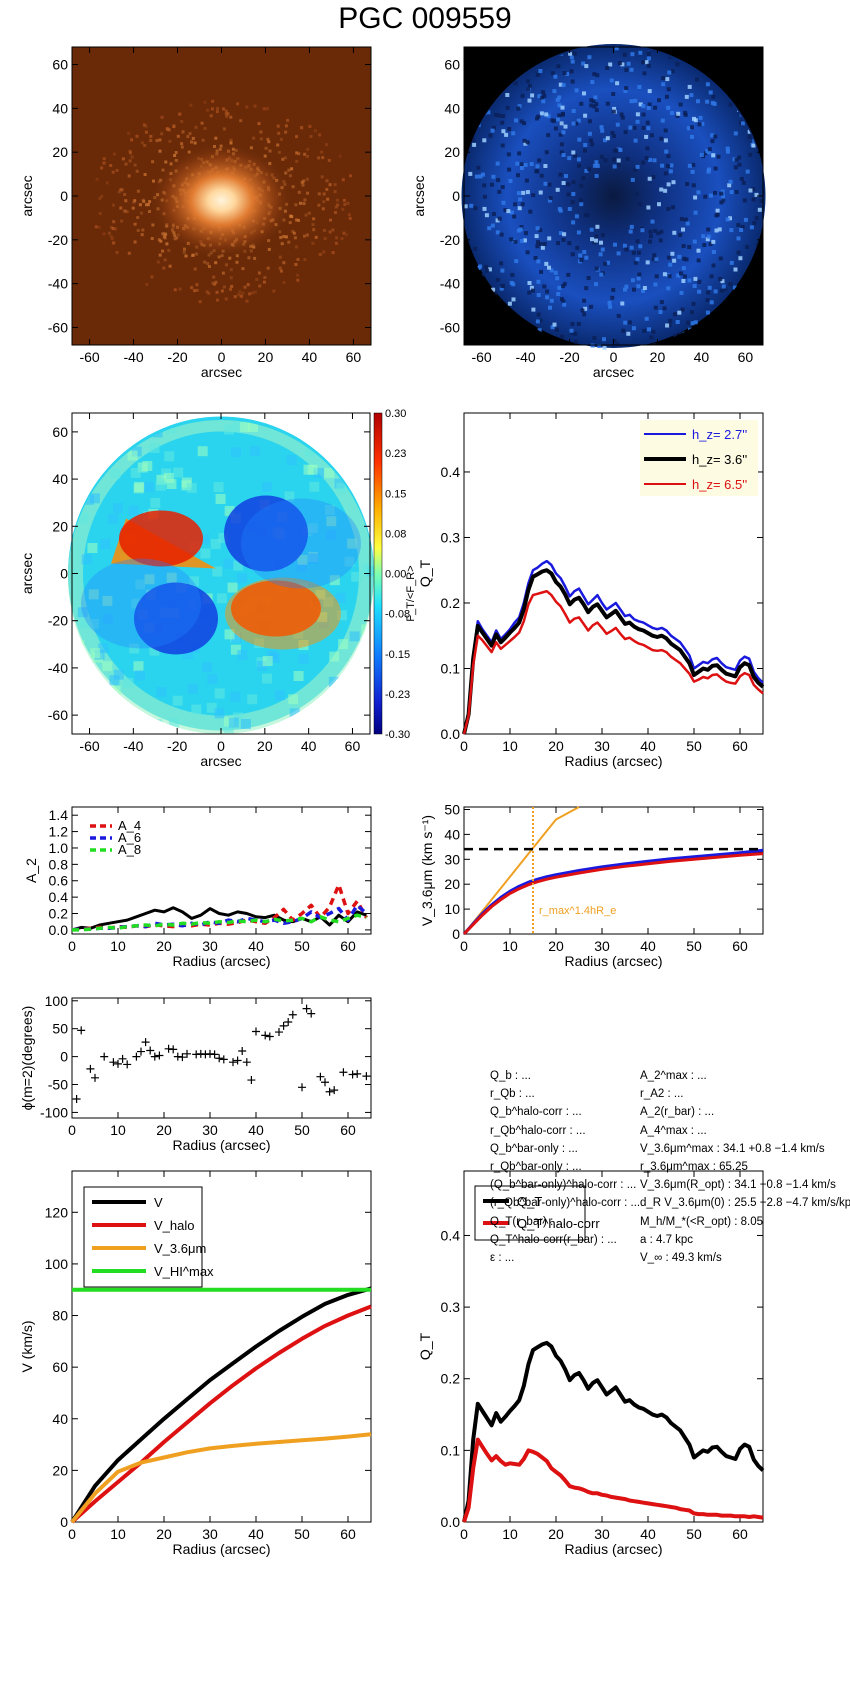 This screenshot has height=1700, width=850. Describe the element at coordinates (451, 668) in the screenshot. I see `y-tick-label: 0.1` at that location.